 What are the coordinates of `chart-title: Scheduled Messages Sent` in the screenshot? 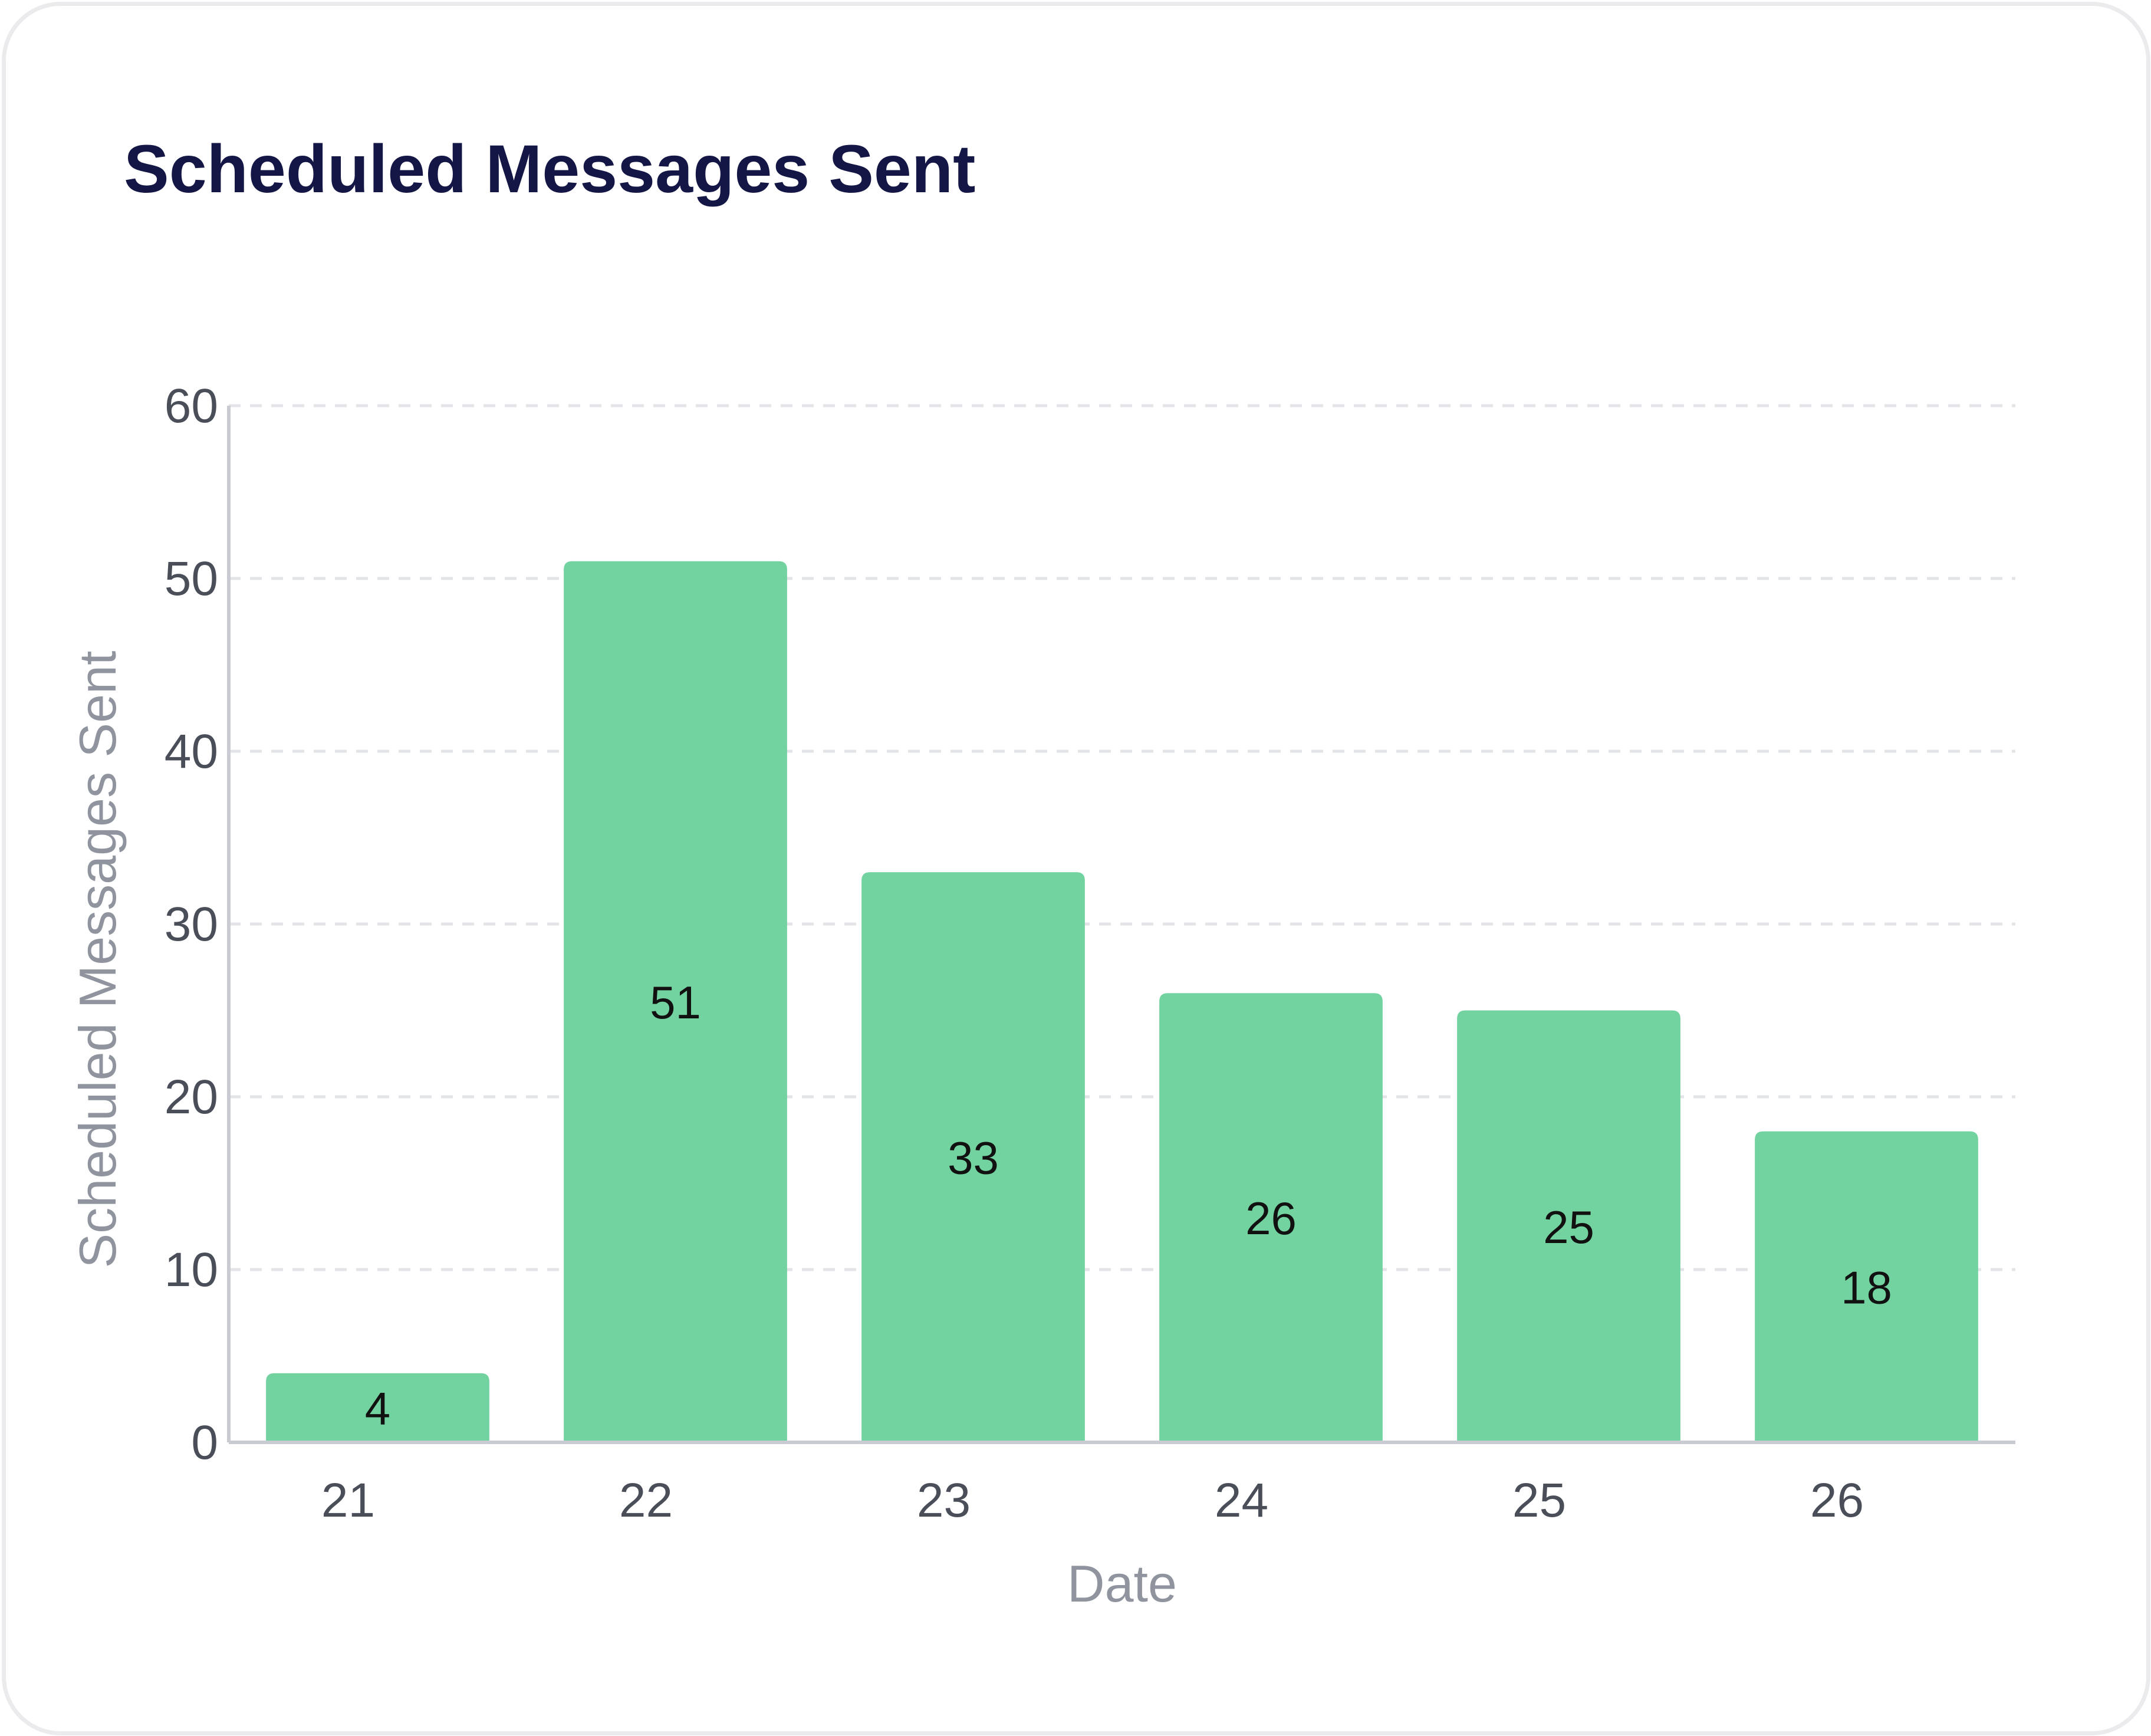 It's located at (550, 169).